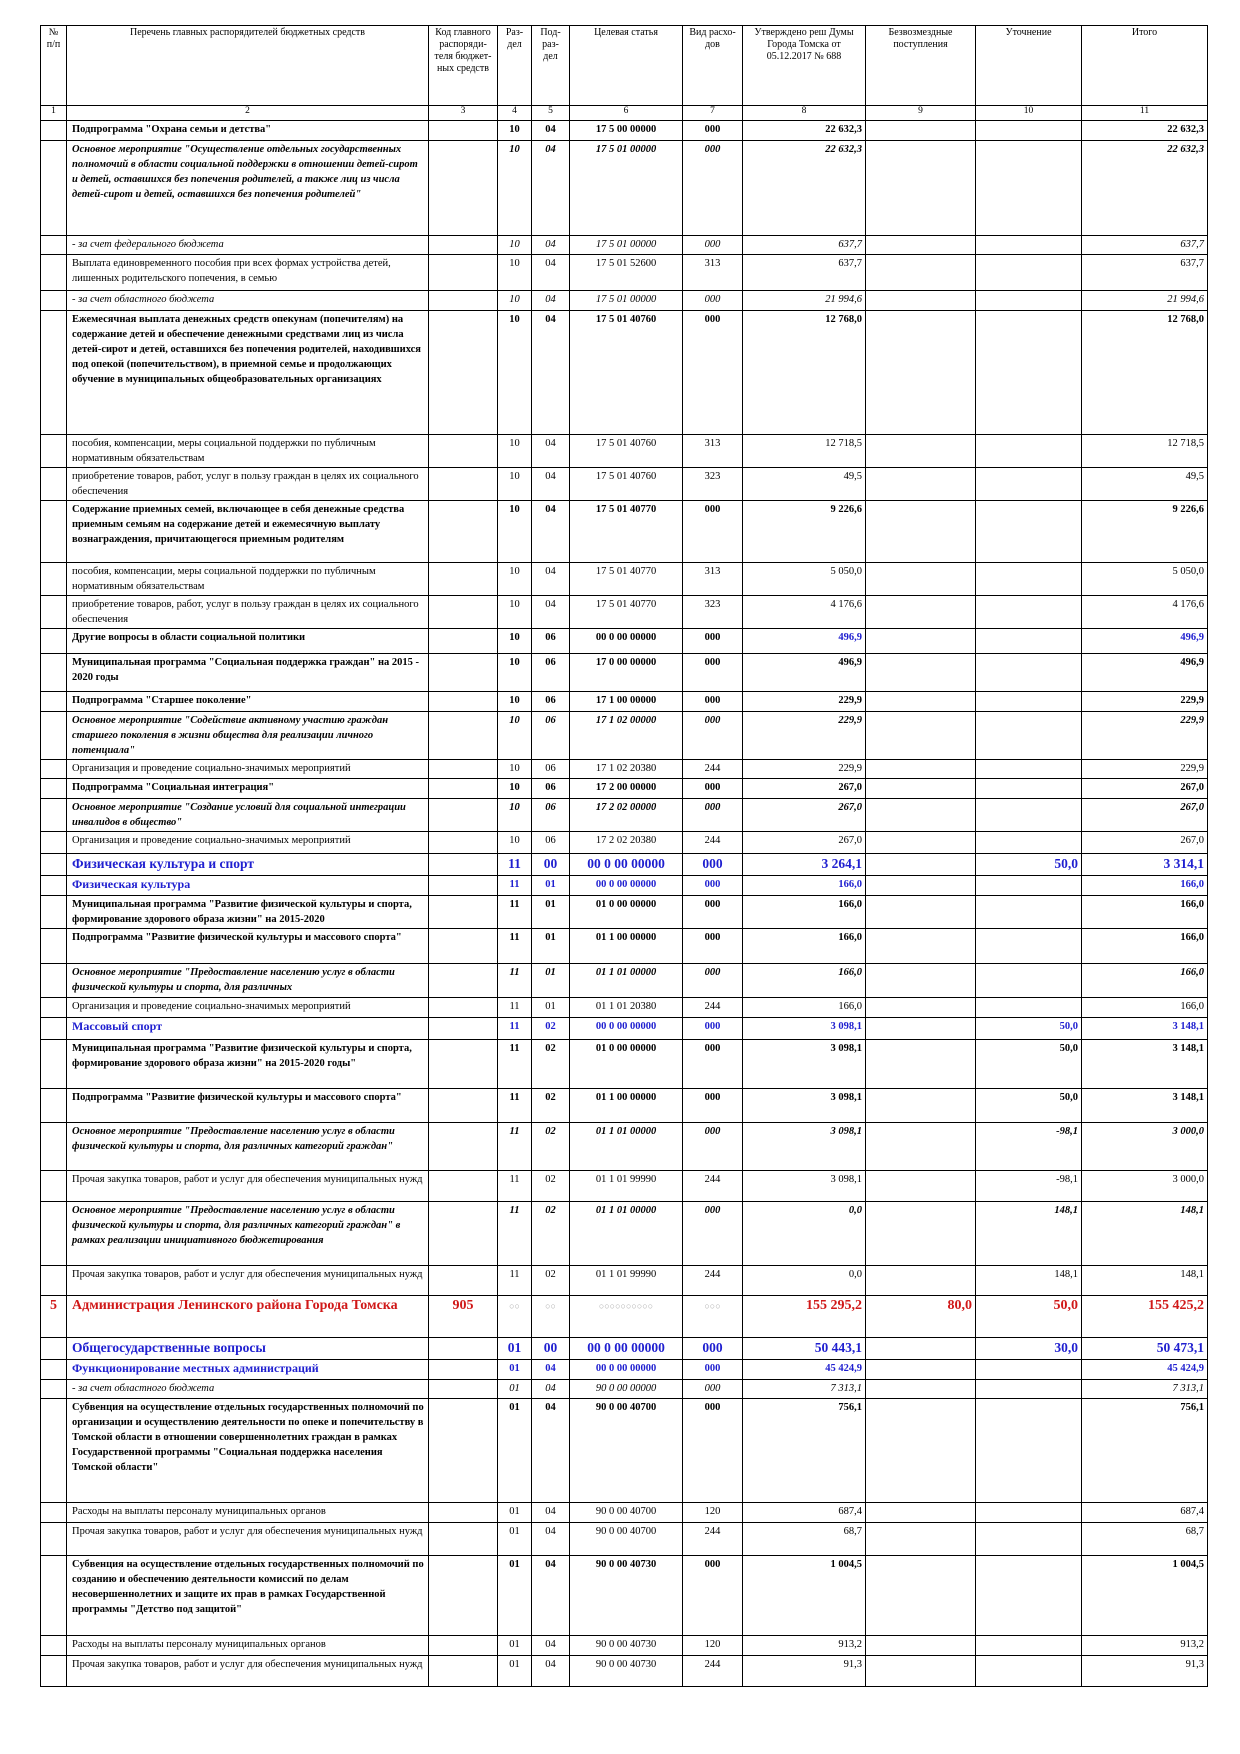 This screenshot has width=1240, height=1754. What do you see at coordinates (804, 300) in the screenshot?
I see `table-cell: 21 994,6` at bounding box center [804, 300].